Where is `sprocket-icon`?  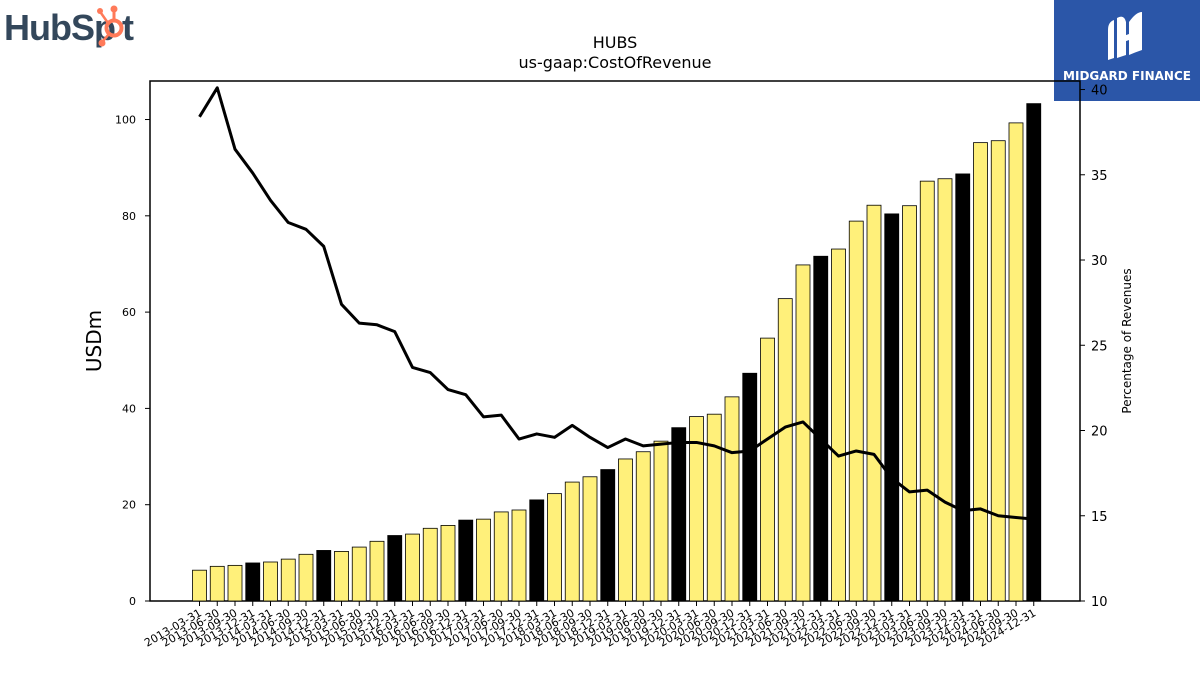 sprocket-icon is located at coordinates (110, 26).